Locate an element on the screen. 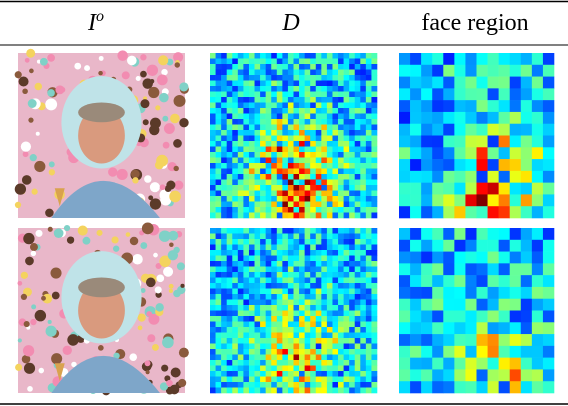 The width and height of the screenshot is (568, 406). header-cell: D is located at coordinates (290, 23).